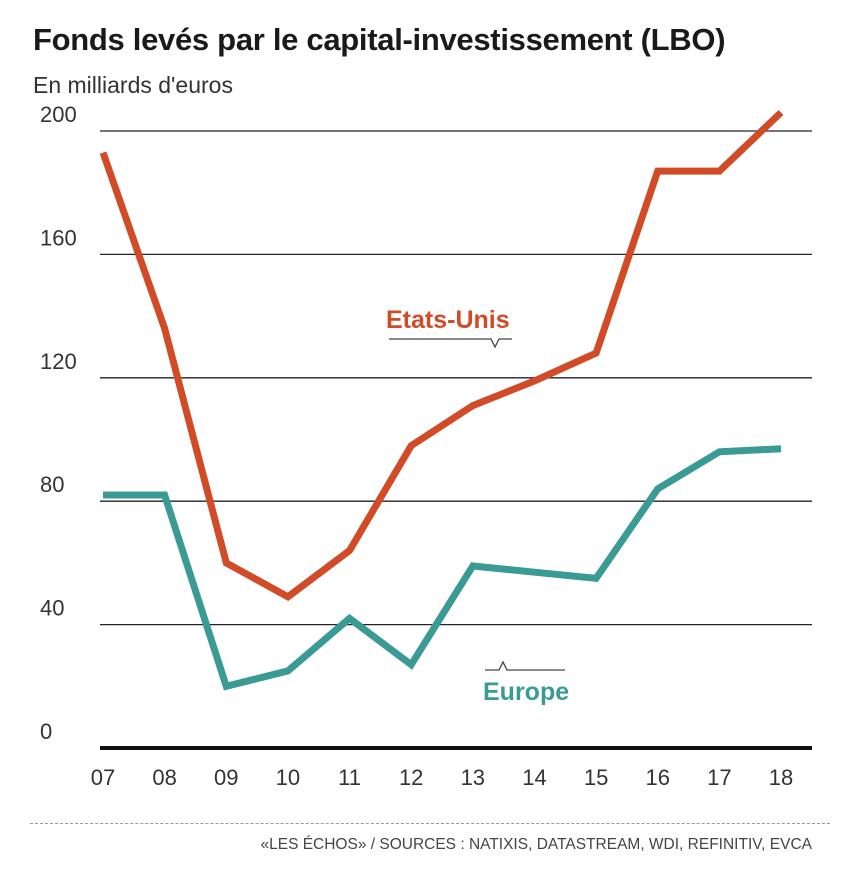 Image resolution: width=864 pixels, height=882 pixels. I want to click on x-tick-label-12: 12, so click(411, 777).